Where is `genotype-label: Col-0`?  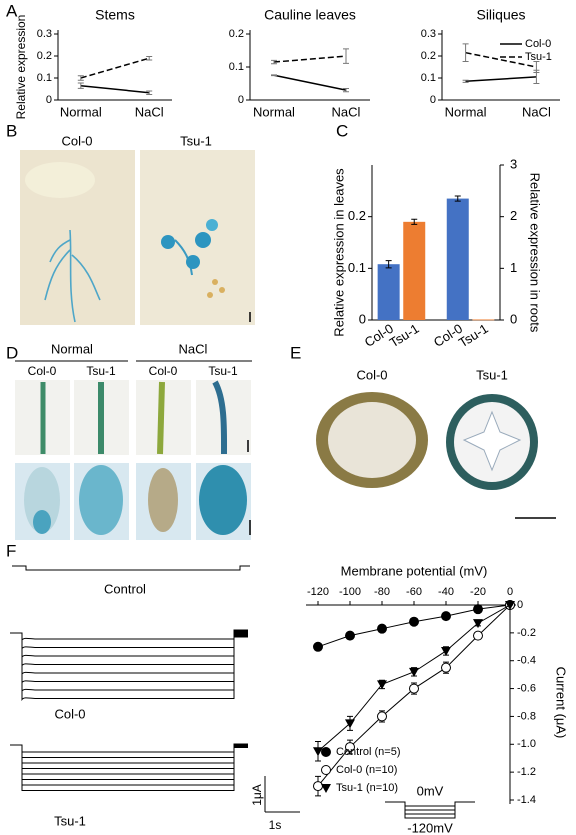 genotype-label: Col-0 is located at coordinates (42, 371).